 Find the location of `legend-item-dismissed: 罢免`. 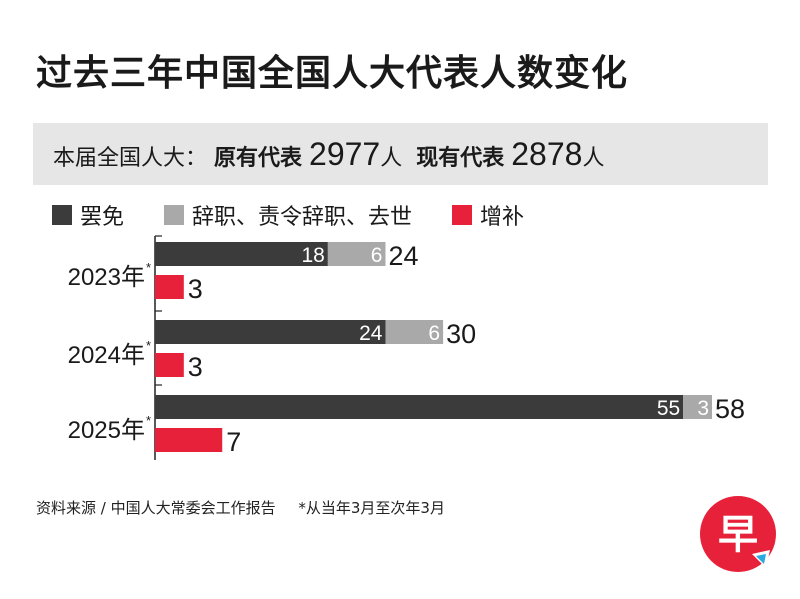

legend-item-dismissed: 罢免 is located at coordinates (88, 215).